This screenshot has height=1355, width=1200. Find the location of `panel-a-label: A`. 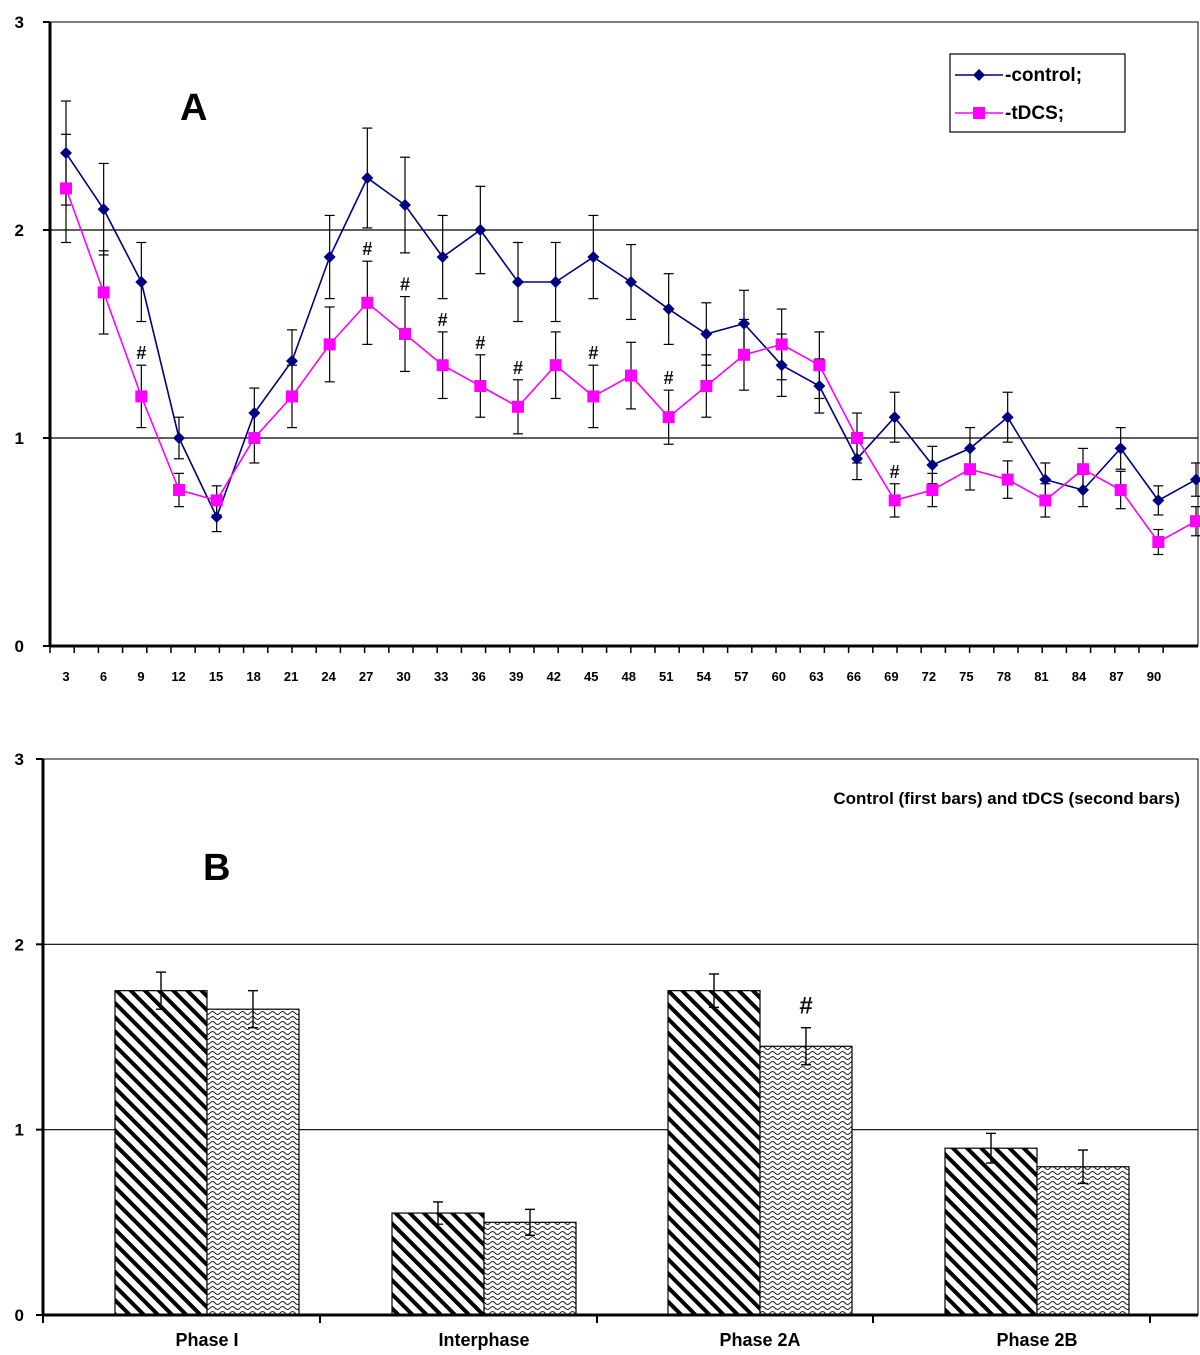

panel-a-label: A is located at coordinates (193, 108).